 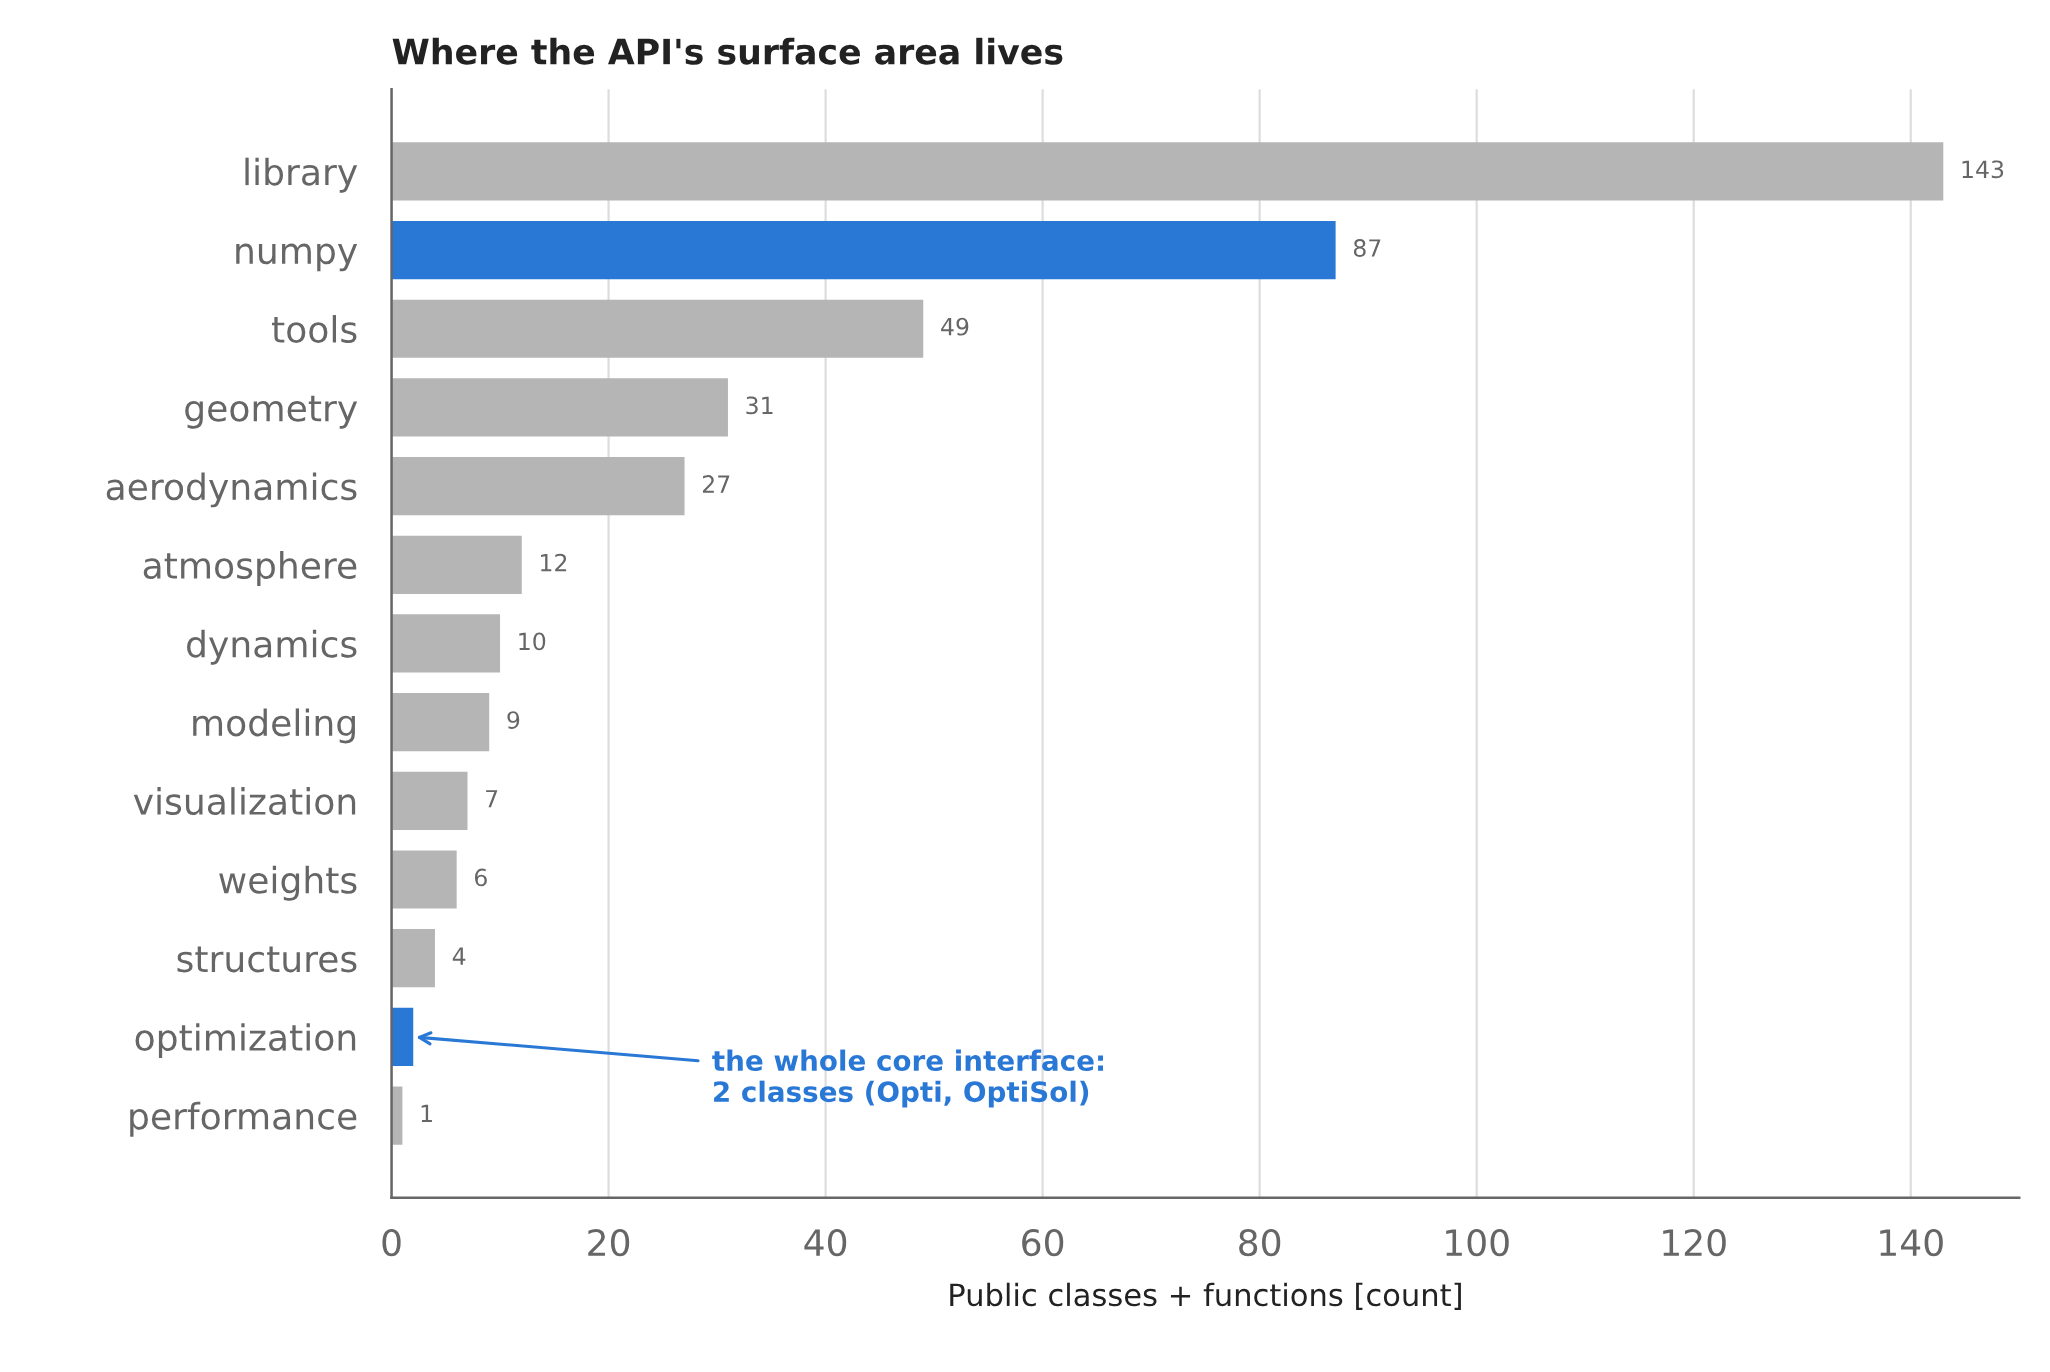 I want to click on x-tick-label: 40, so click(x=825, y=1242).